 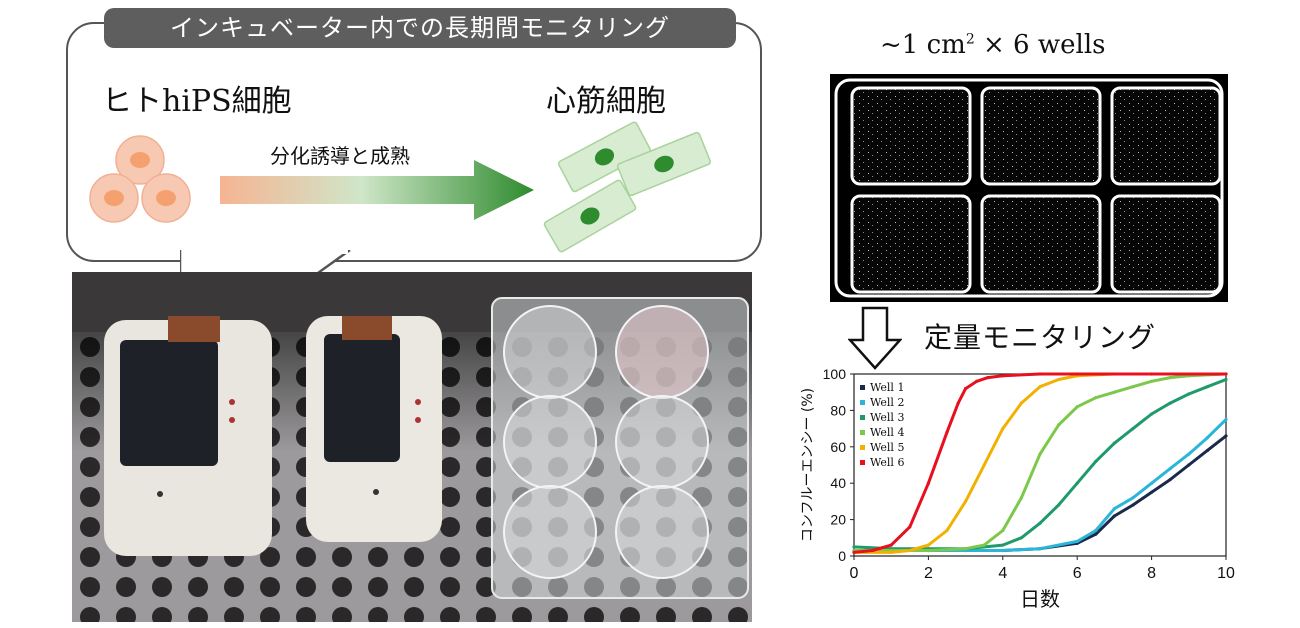 I want to click on plate-caption-superscript: 2, so click(x=970, y=39).